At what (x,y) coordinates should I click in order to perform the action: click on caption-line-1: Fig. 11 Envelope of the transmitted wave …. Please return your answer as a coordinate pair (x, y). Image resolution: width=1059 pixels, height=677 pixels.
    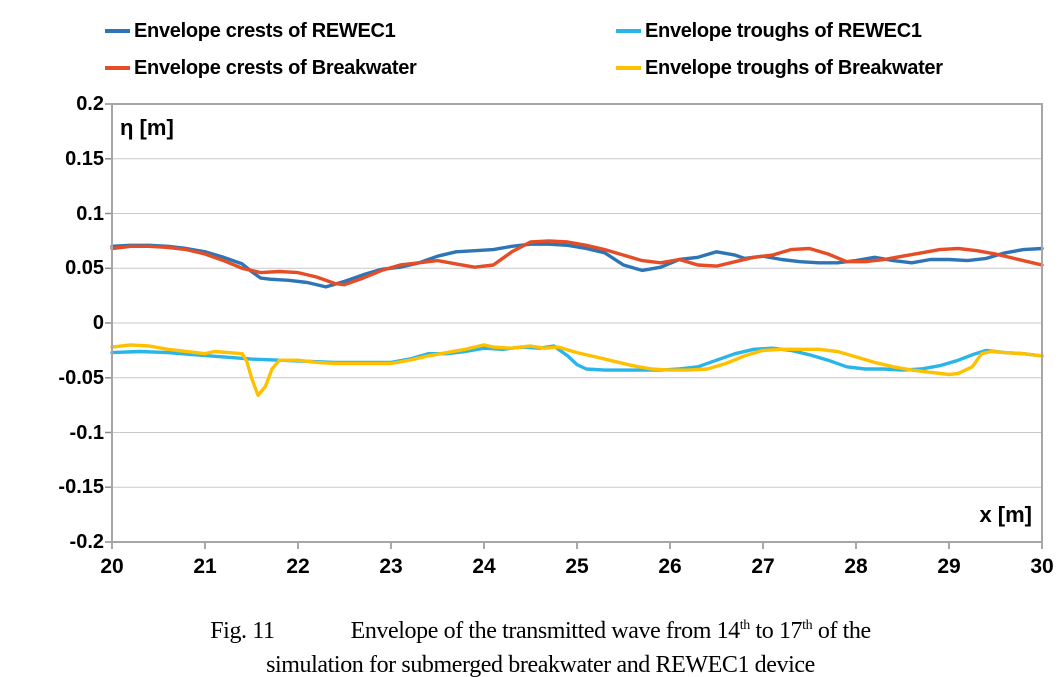
    Looking at the image, I should click on (540, 631).